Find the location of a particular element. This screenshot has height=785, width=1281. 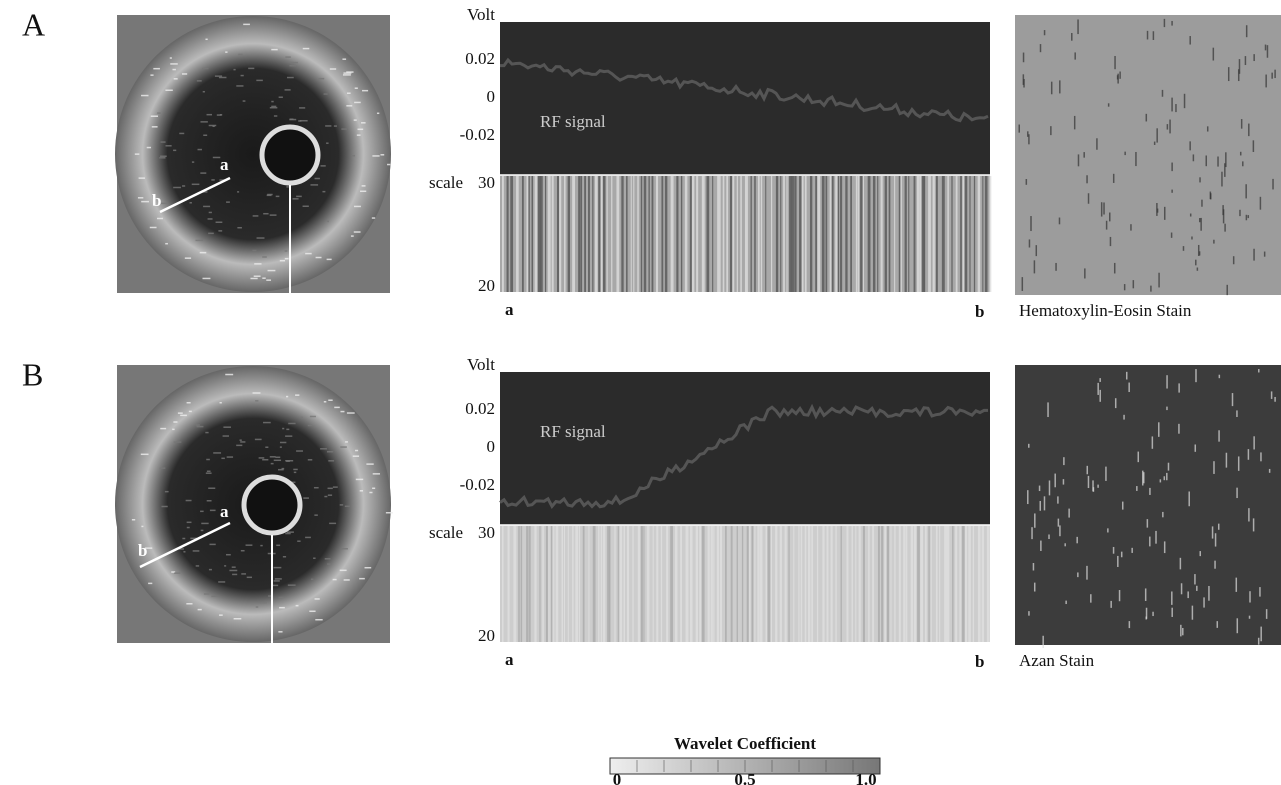

signal-label: RF signal is located at coordinates (573, 431).